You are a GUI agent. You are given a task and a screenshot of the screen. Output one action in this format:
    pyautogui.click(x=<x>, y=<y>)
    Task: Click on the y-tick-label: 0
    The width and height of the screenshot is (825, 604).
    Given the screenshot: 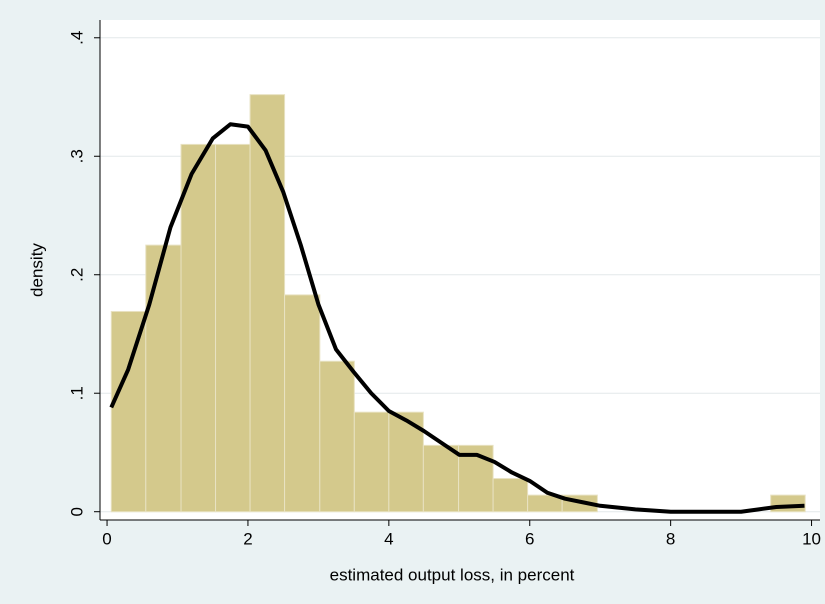 What is the action you would take?
    pyautogui.click(x=76, y=511)
    